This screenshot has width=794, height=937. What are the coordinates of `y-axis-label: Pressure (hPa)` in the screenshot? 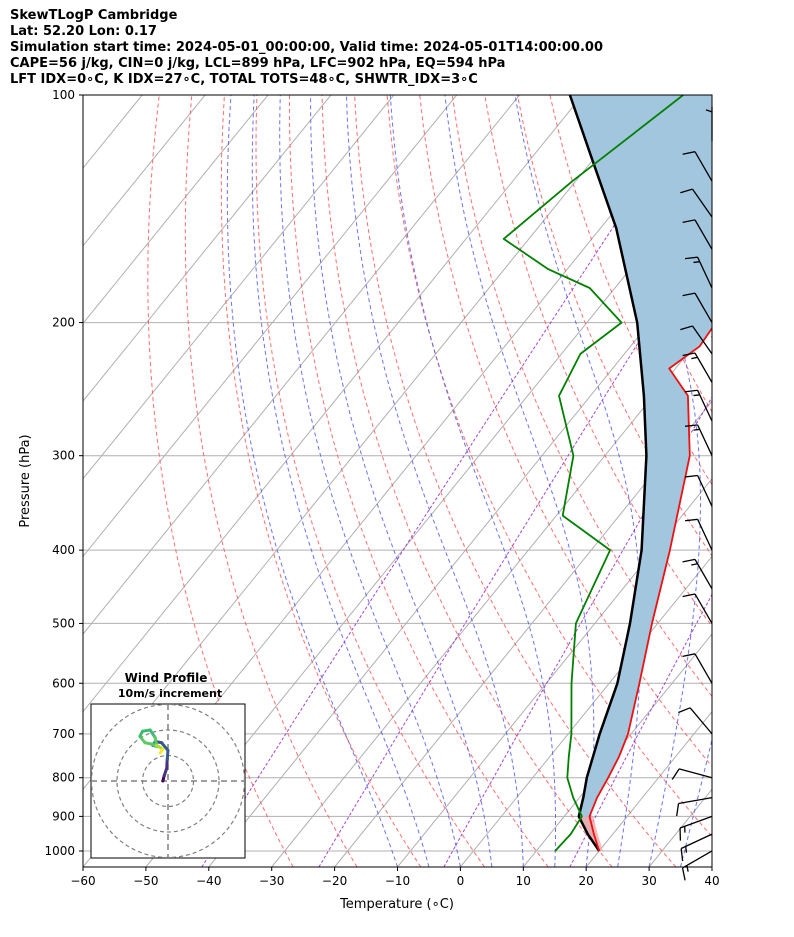 It's located at (25, 480).